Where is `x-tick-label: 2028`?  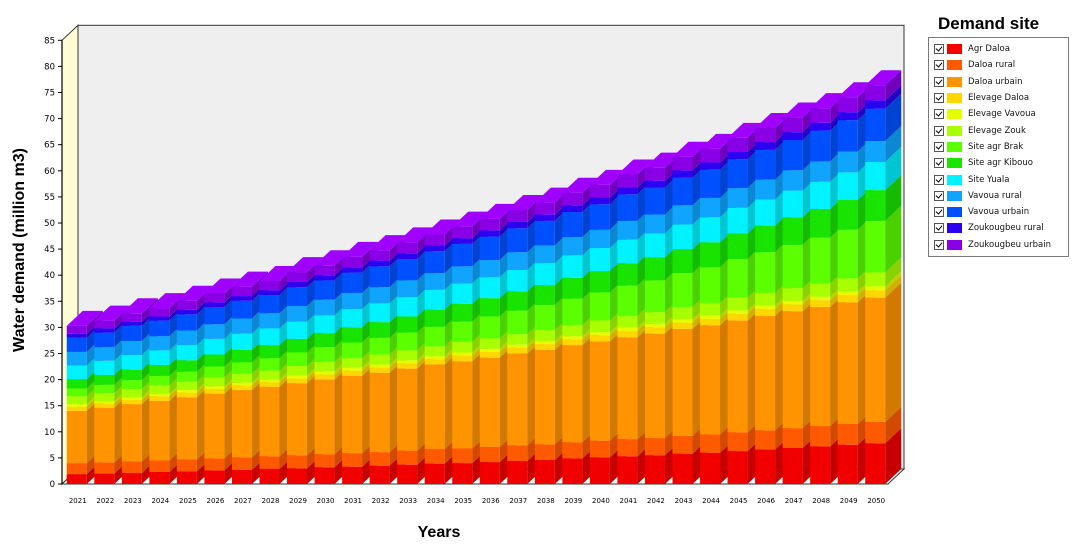 x-tick-label: 2028 is located at coordinates (271, 501).